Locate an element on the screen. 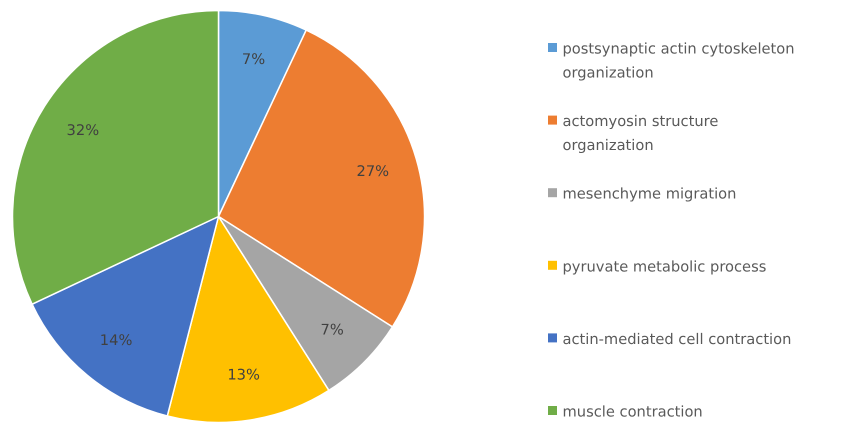  legend-label: postsynaptic actin cytoskeleton organization is located at coordinates (678, 61).